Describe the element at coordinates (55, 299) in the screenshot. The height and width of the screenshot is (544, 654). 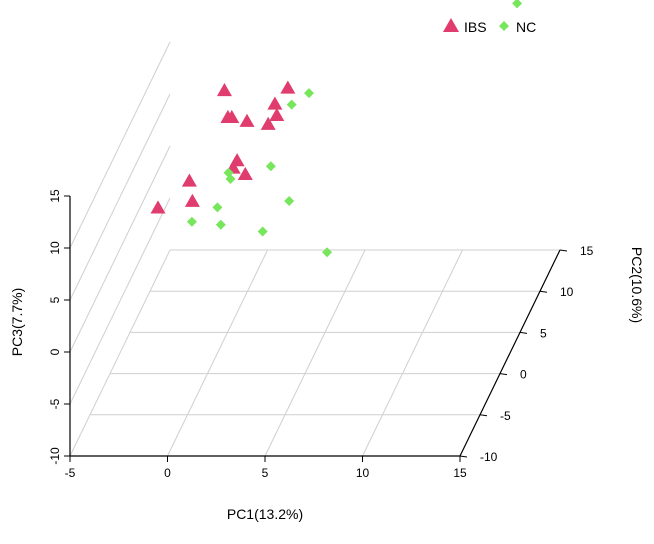
I see `z-tick-label: 5` at that location.